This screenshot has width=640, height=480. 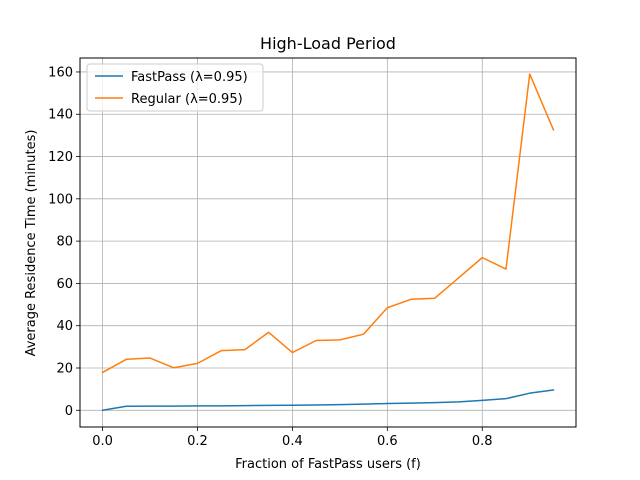 I want to click on chart-title: High-Load Period, so click(x=328, y=43).